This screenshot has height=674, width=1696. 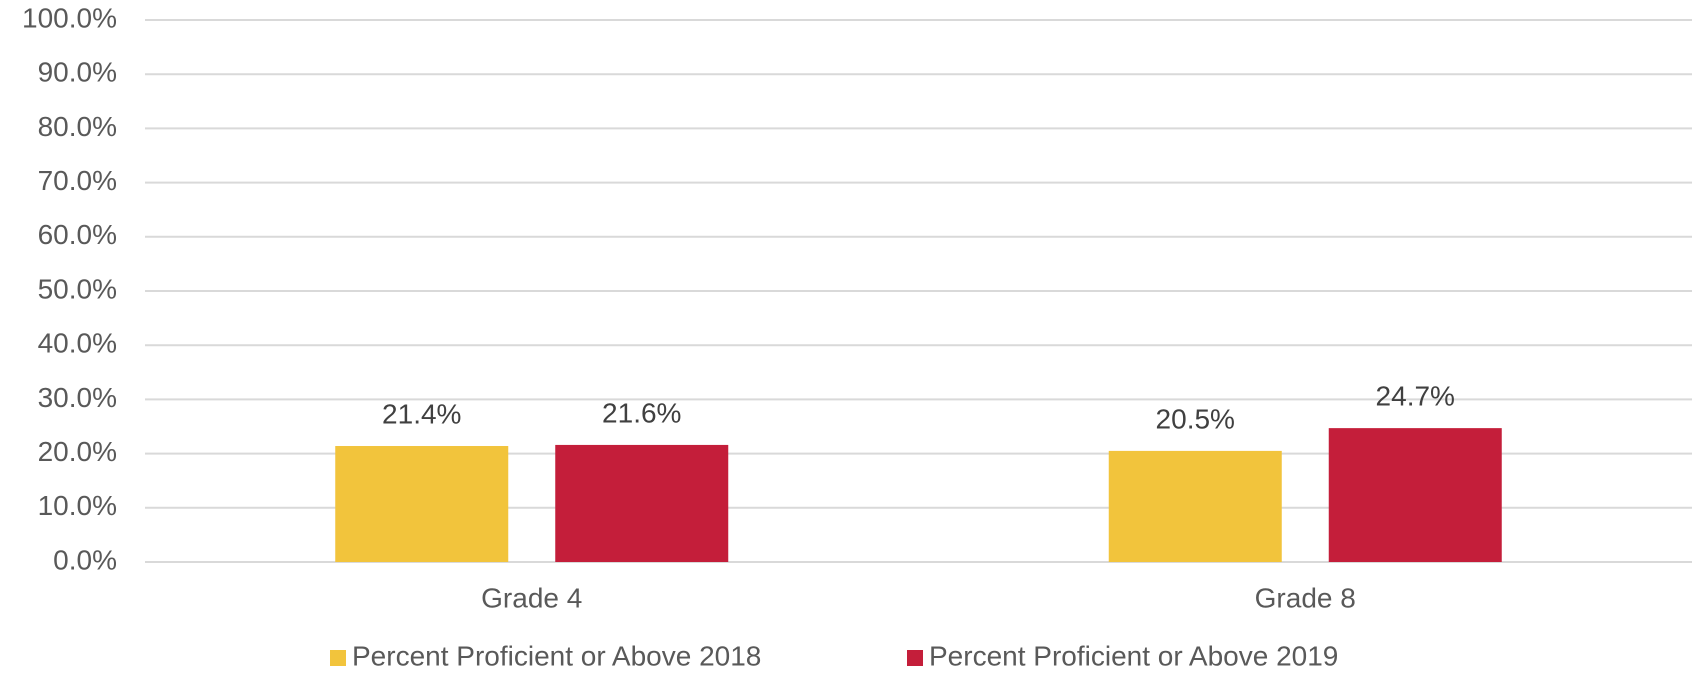 What do you see at coordinates (641, 412) in the screenshot?
I see `data-label: 21.6%` at bounding box center [641, 412].